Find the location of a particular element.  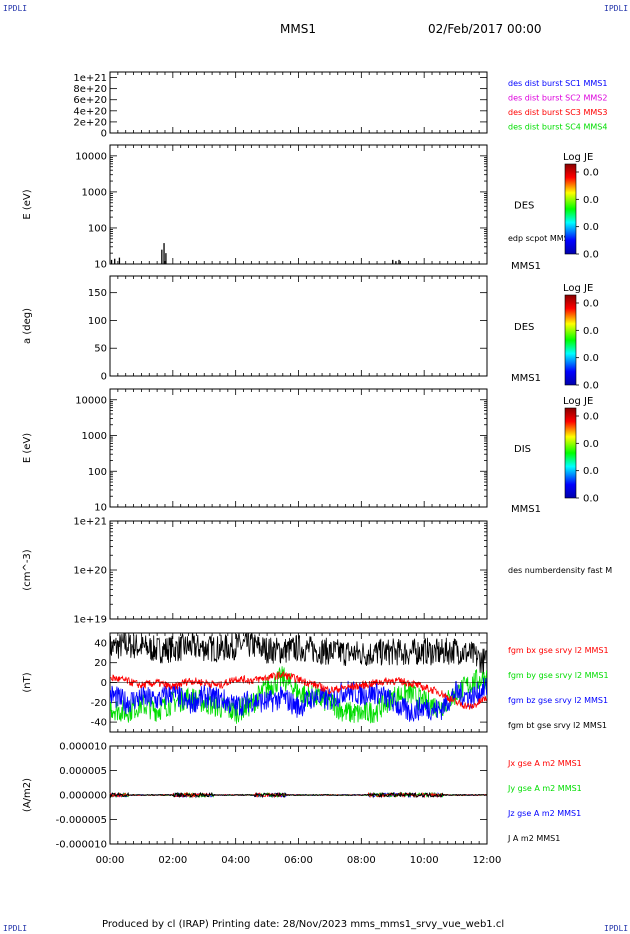

legend-entry-7-4: J A m2 MMS1 is located at coordinates (533, 838).